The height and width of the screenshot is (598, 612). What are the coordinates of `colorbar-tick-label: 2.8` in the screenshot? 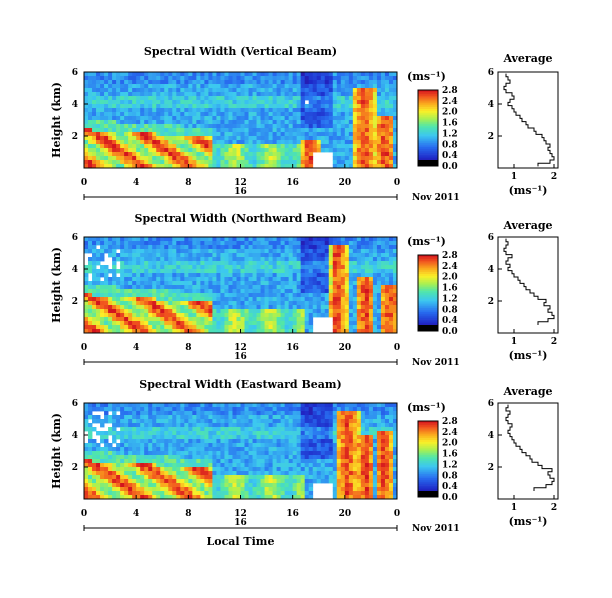 It's located at (450, 91).